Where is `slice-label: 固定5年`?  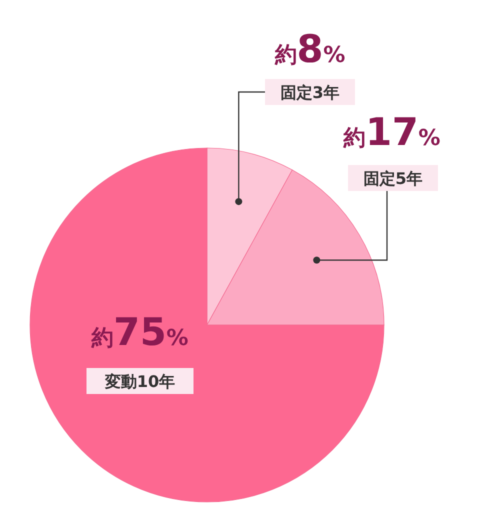
slice-label: 固定5年 is located at coordinates (393, 178).